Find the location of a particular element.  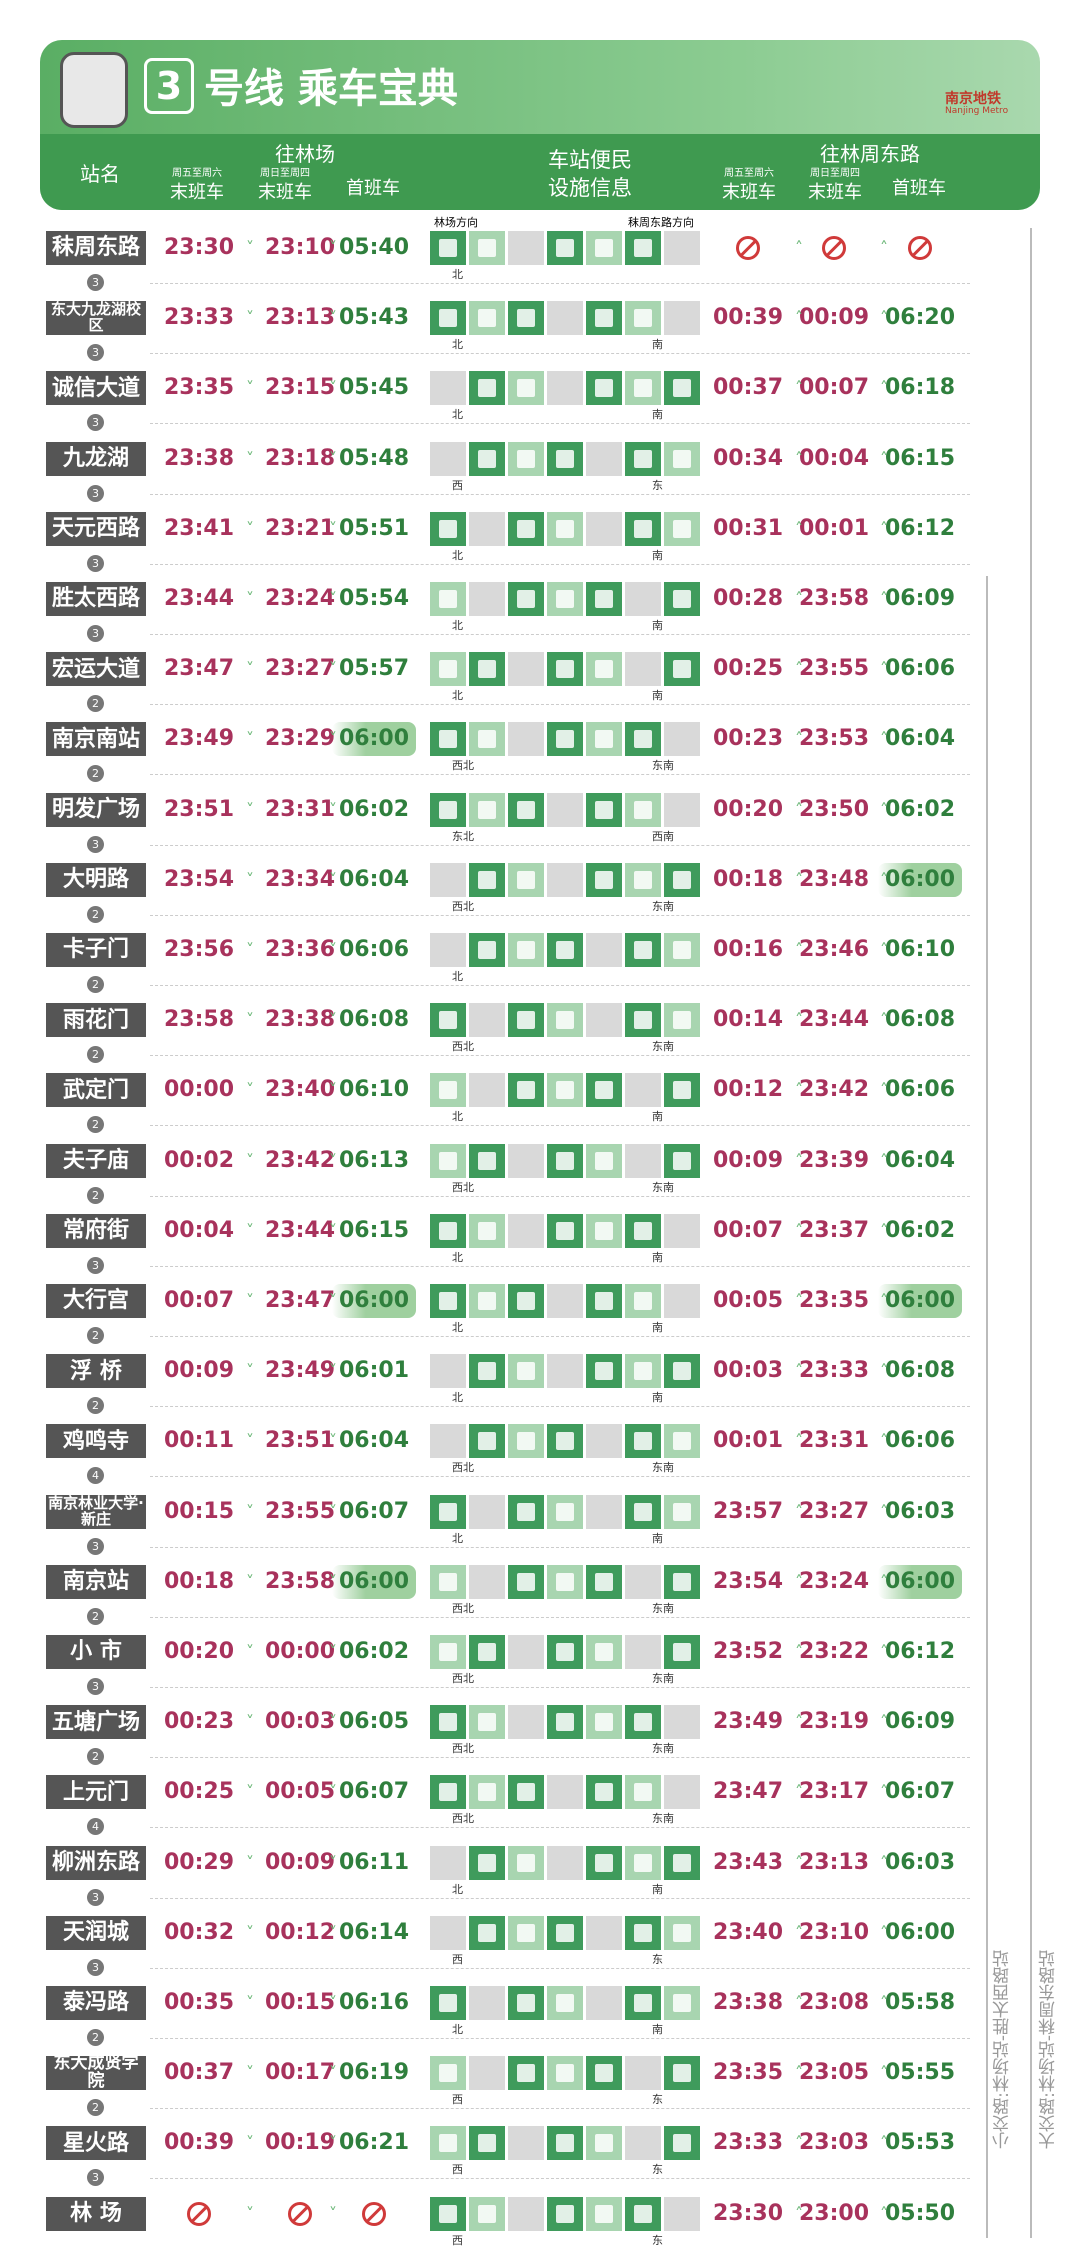

time: 23:57 is located at coordinates (748, 1511).